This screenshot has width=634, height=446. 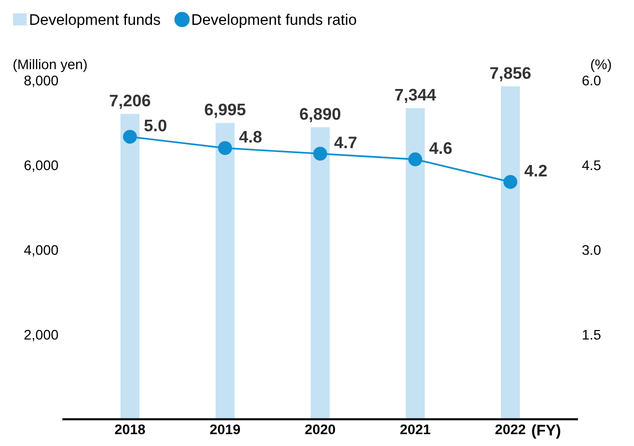 What do you see at coordinates (546, 431) in the screenshot?
I see `x-axis-title: (FY)` at bounding box center [546, 431].